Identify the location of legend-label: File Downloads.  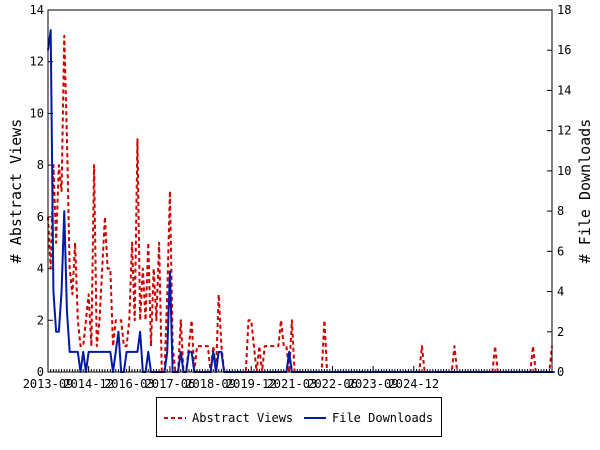
(383, 418).